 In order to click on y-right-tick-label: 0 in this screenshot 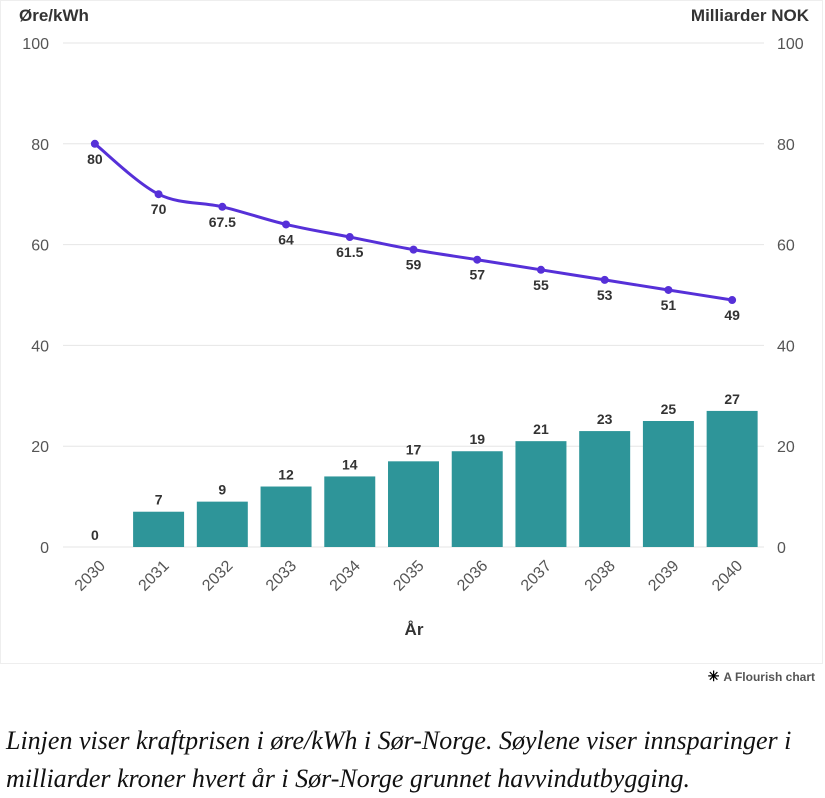, I will do `click(781, 548)`.